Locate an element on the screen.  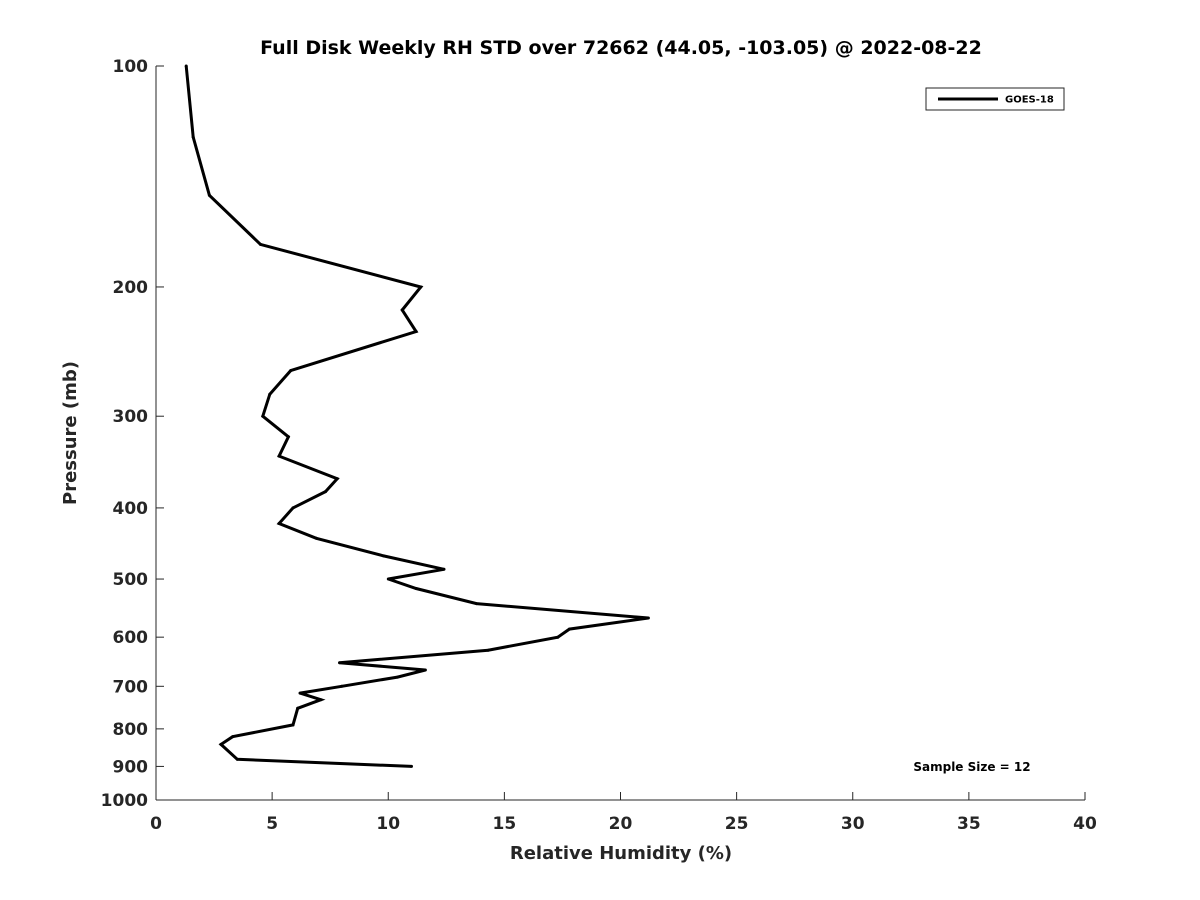
y-tick-label: 400 is located at coordinates (131, 509).